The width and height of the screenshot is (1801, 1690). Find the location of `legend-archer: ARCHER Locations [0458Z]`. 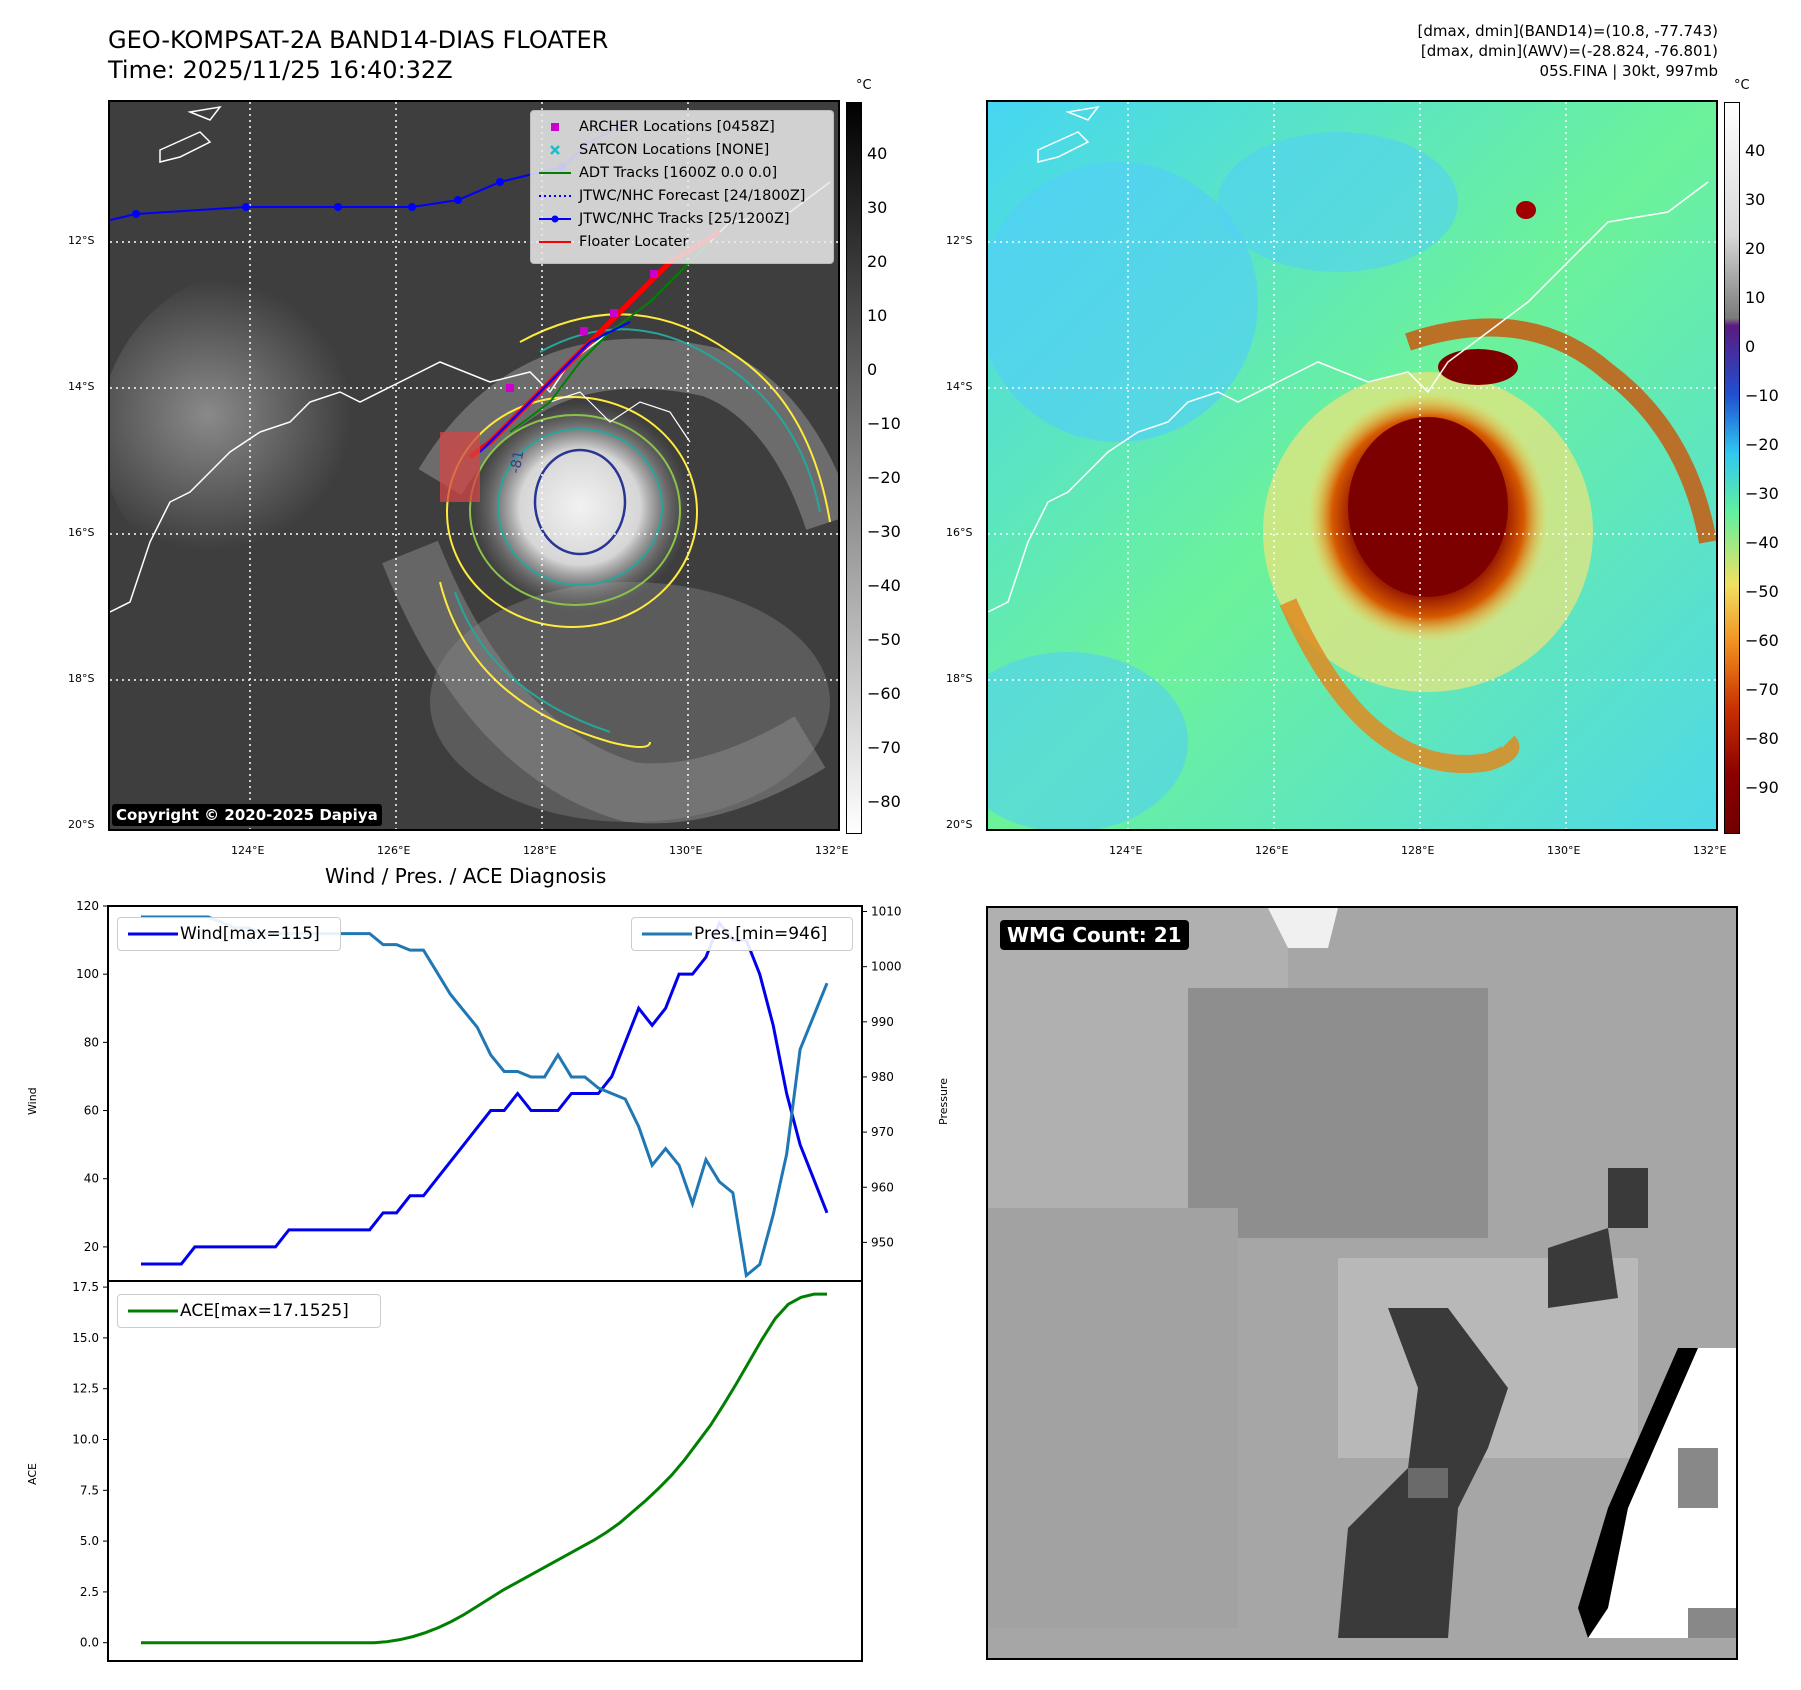

legend-archer: ARCHER Locations [0458Z] is located at coordinates (682, 127).